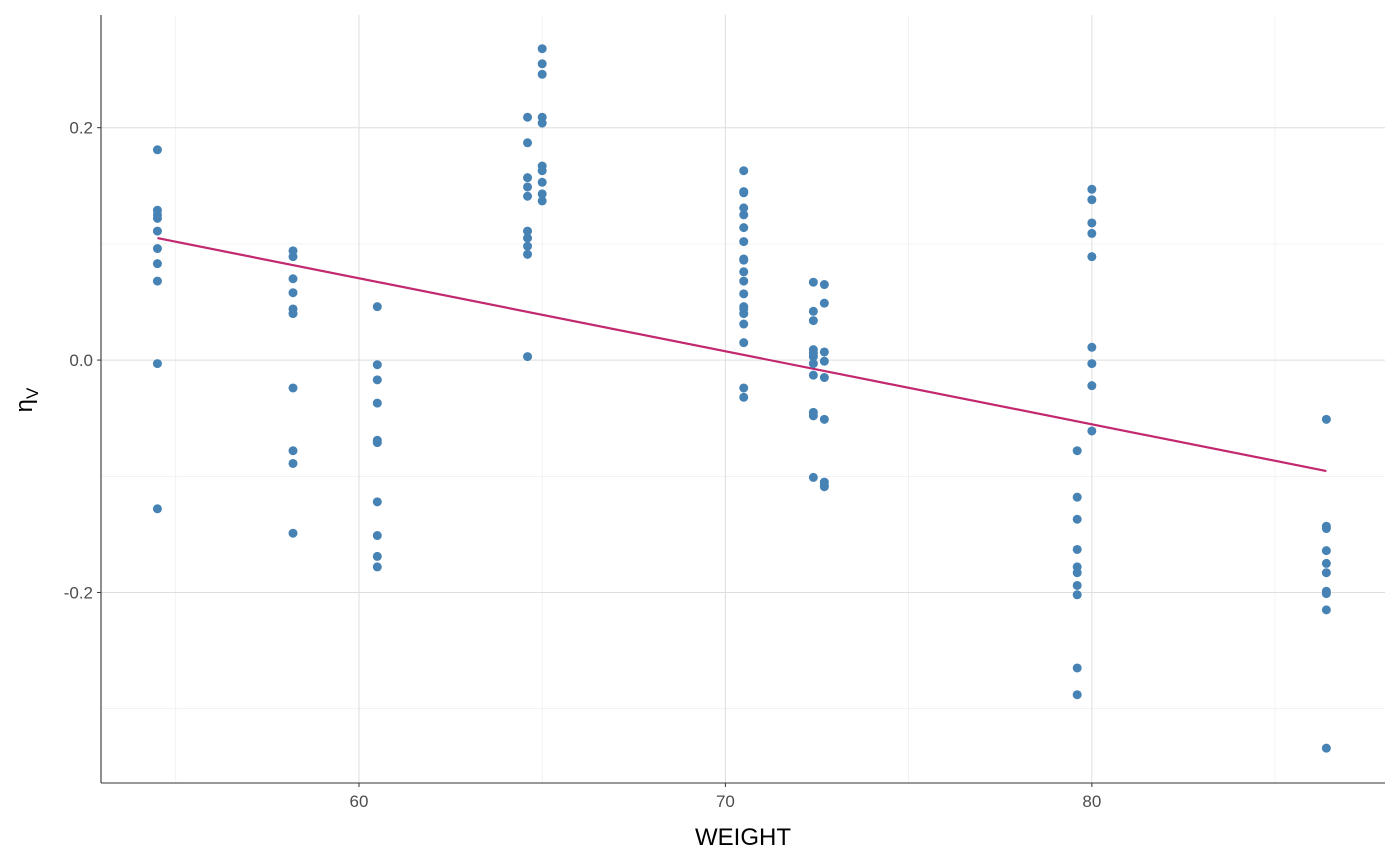 The image size is (1400, 866). What do you see at coordinates (743, 837) in the screenshot?
I see `x-axis-title: WEIGHT` at bounding box center [743, 837].